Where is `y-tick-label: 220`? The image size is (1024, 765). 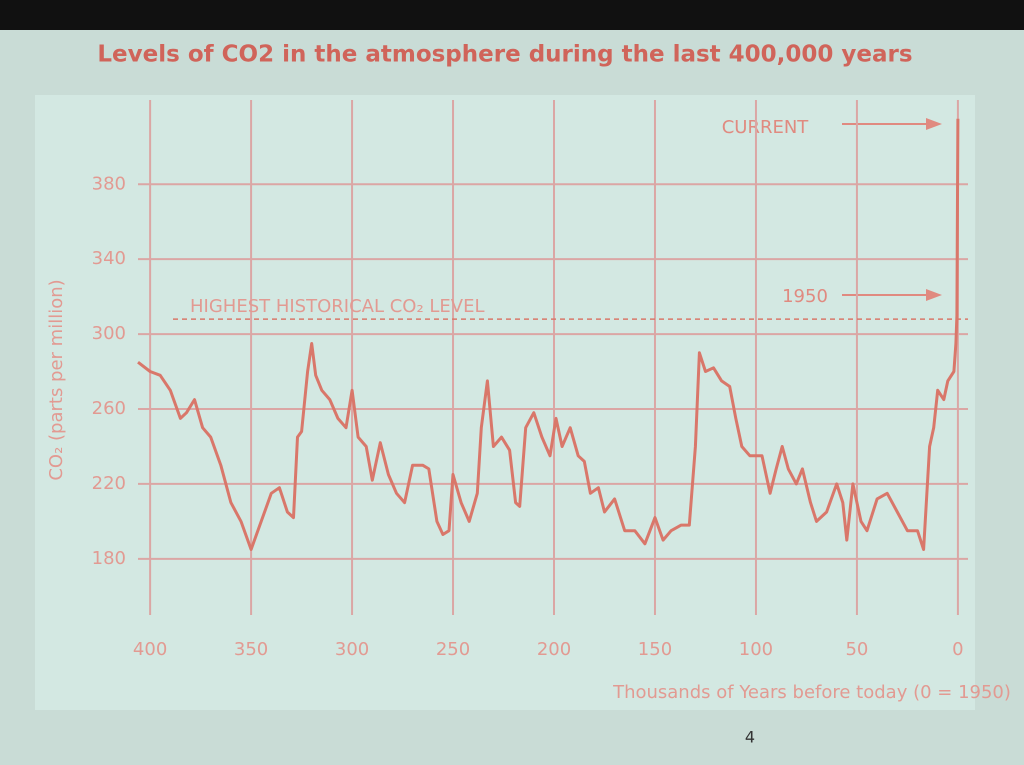
y-tick-label: 220 is located at coordinates (109, 483).